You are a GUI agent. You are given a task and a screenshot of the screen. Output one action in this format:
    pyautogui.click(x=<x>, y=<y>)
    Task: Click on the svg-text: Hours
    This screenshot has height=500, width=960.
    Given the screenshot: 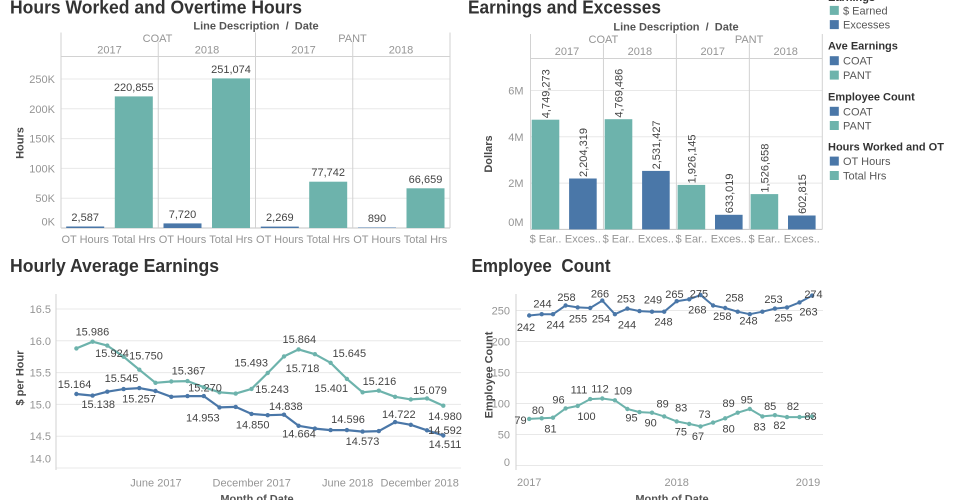 What is the action you would take?
    pyautogui.click(x=21, y=143)
    